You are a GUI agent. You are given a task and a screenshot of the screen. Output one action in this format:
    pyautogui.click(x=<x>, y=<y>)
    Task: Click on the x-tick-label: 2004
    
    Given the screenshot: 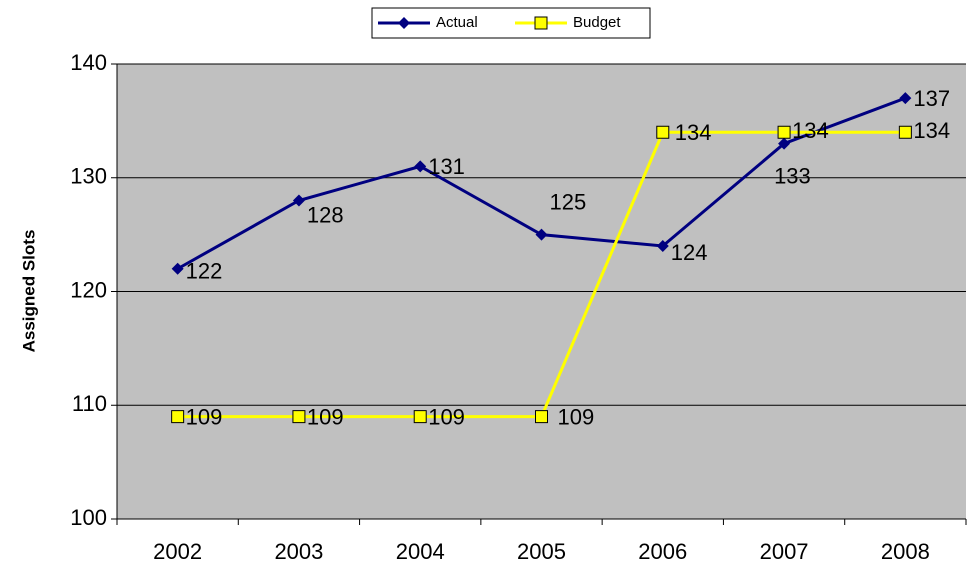 What is the action you would take?
    pyautogui.click(x=420, y=551)
    